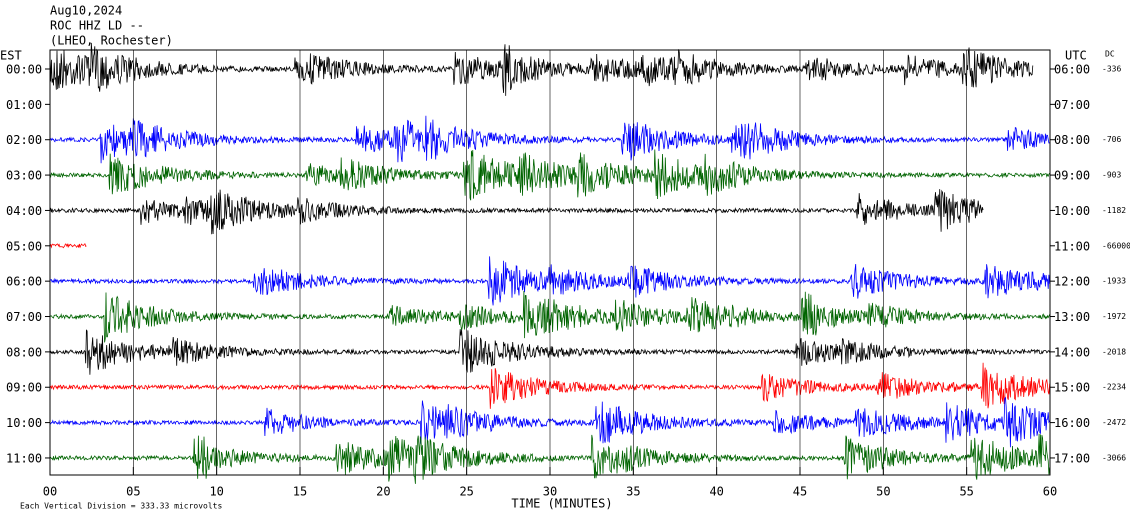 This screenshot has height=519, width=1130. I want to click on est-label: 01:00, so click(24, 105).